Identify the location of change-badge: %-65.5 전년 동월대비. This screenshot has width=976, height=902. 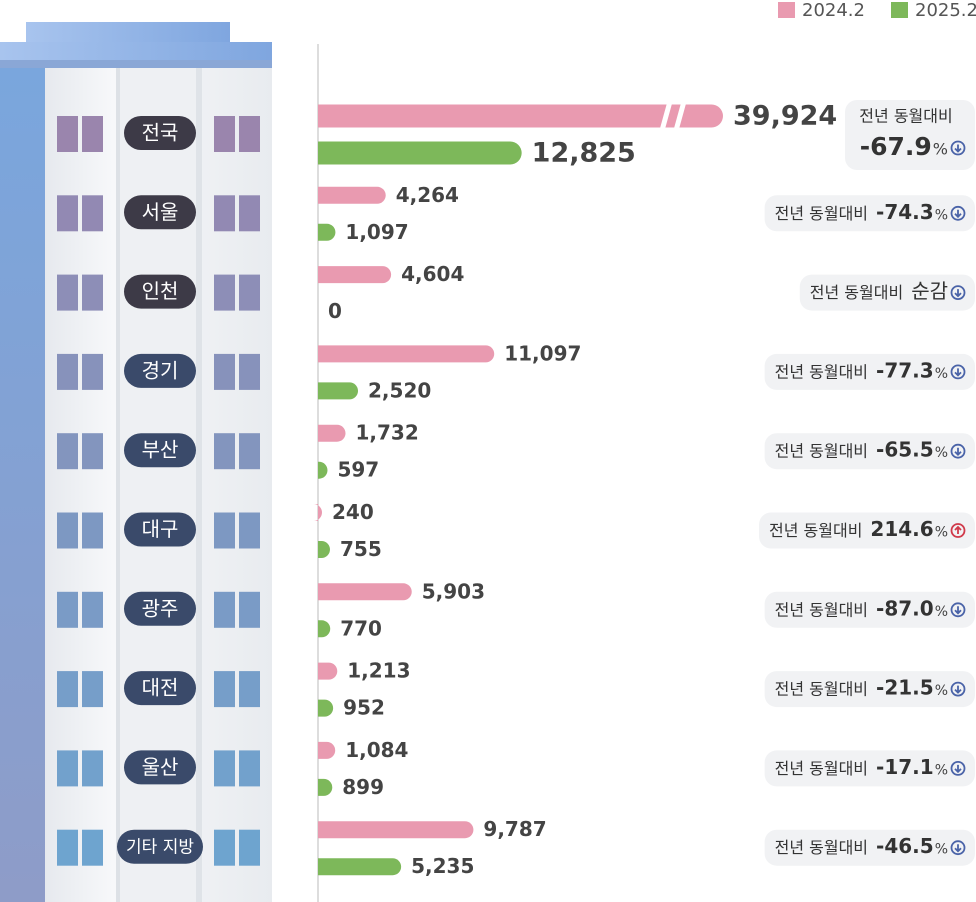
(869, 451).